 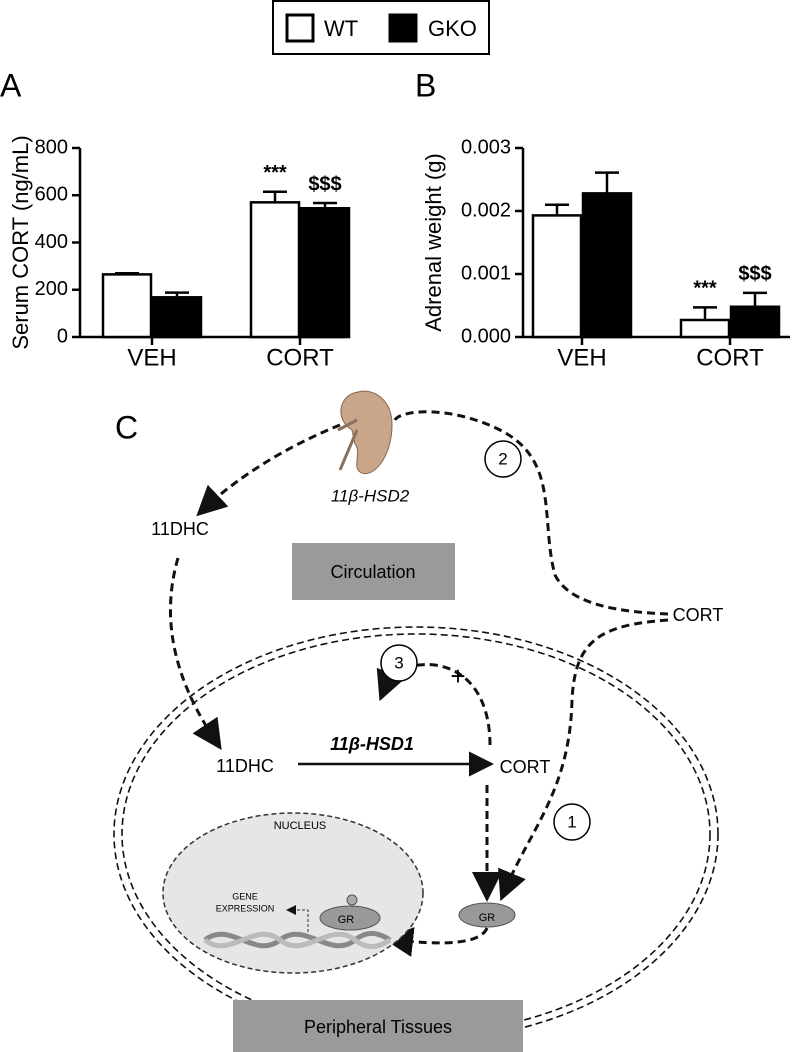 I want to click on legend-label: WT, so click(x=341, y=28).